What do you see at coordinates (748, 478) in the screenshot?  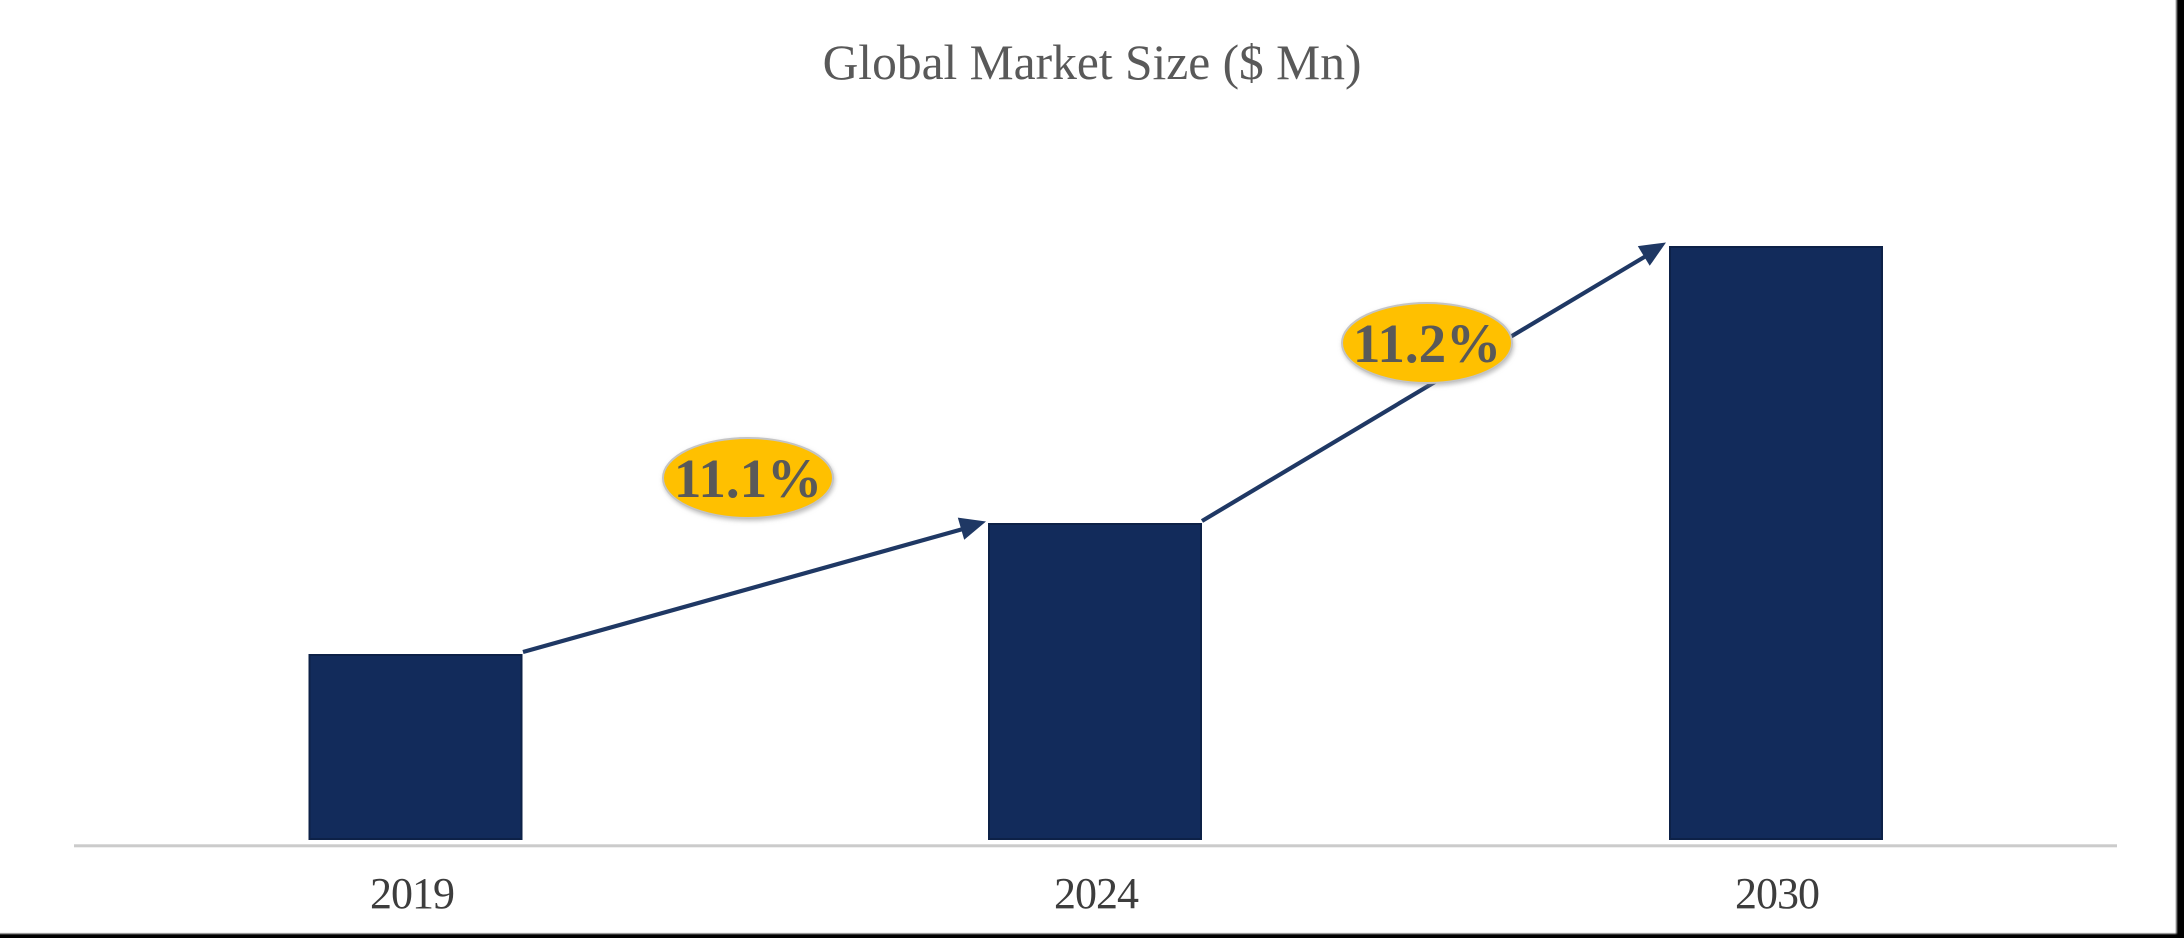 I see `svg-text: 11.1%` at bounding box center [748, 478].